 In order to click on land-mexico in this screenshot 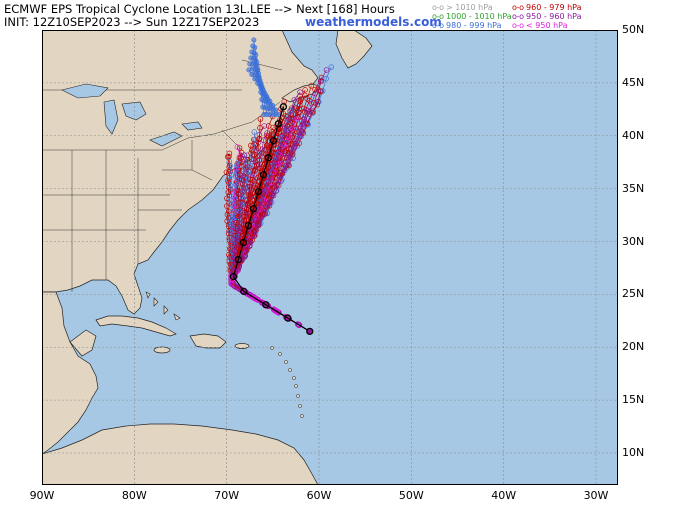, I will do `click(70, 373)`.